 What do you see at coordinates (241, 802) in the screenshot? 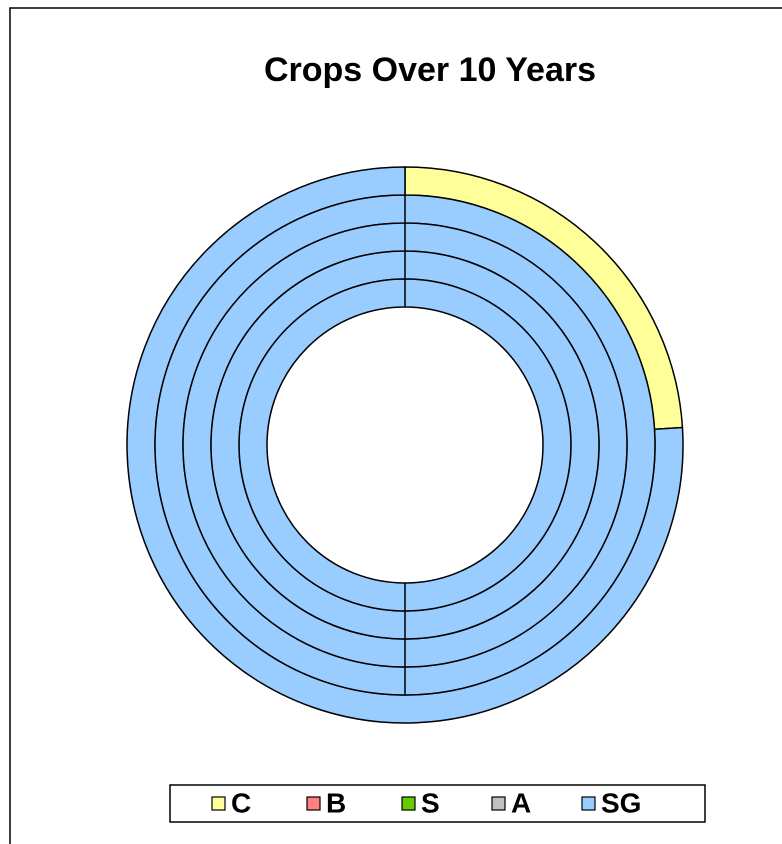
I see `legend-label: C` at bounding box center [241, 802].